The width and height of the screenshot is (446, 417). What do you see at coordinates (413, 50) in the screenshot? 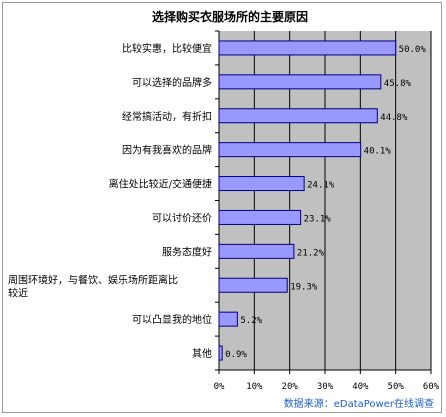
I see `data-label: 50.0%` at bounding box center [413, 50].